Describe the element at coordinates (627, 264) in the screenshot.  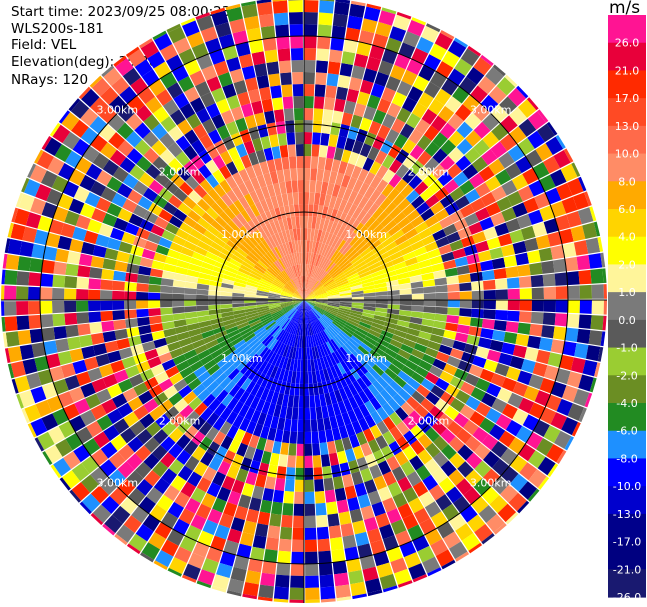
I see `colorbar-tick-label: 2.0` at that location.